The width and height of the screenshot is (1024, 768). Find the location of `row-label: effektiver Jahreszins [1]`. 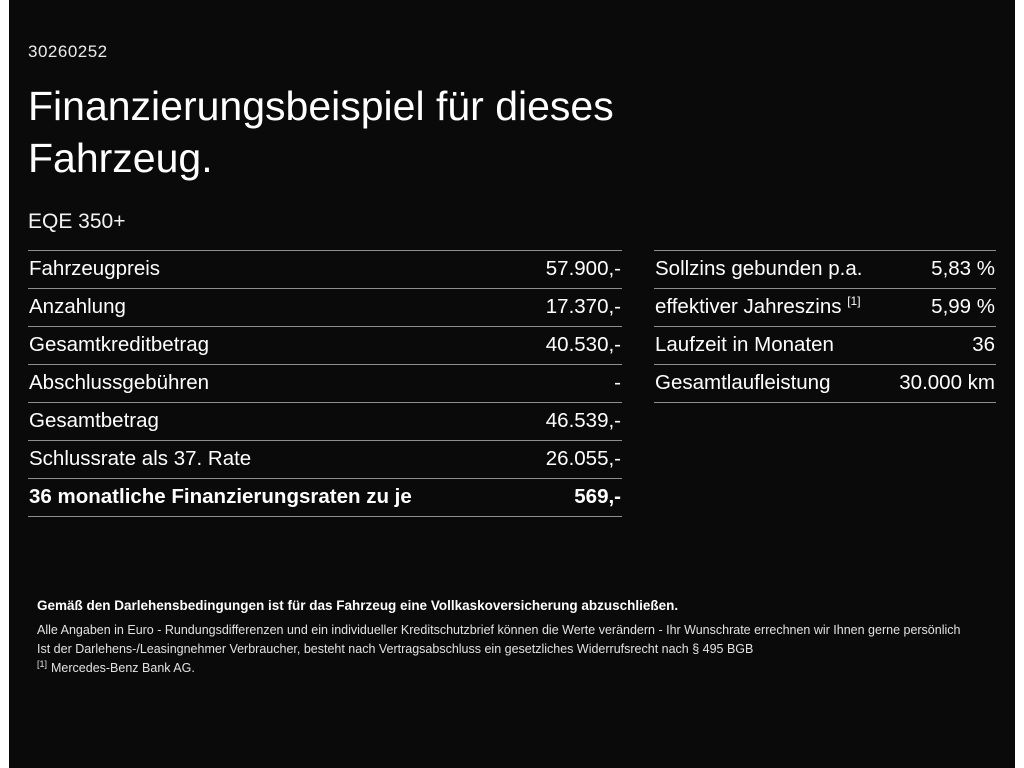

row-label: effektiver Jahreszins [1] is located at coordinates (758, 306).